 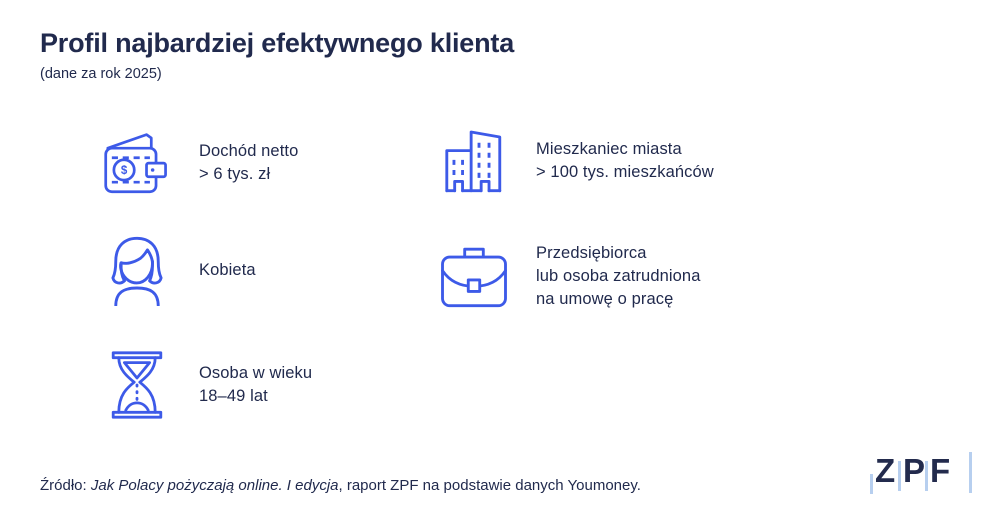 I want to click on item-text-line: > 100 tys. mieszkańców, so click(x=625, y=172).